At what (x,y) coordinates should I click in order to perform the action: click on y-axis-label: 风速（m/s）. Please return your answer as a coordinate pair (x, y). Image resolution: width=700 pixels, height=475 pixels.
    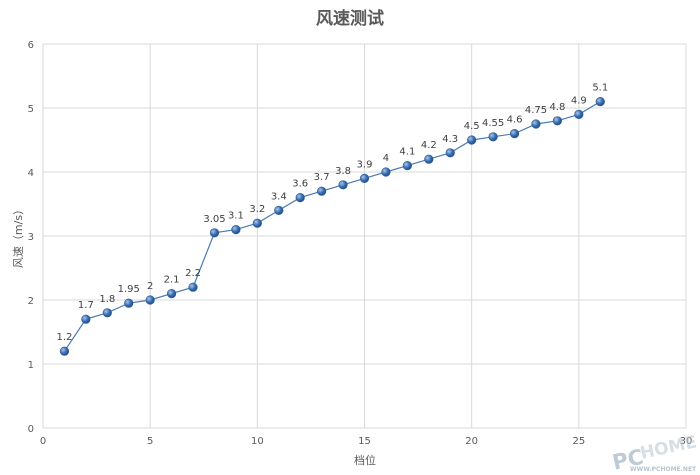
    Looking at the image, I should click on (18, 236).